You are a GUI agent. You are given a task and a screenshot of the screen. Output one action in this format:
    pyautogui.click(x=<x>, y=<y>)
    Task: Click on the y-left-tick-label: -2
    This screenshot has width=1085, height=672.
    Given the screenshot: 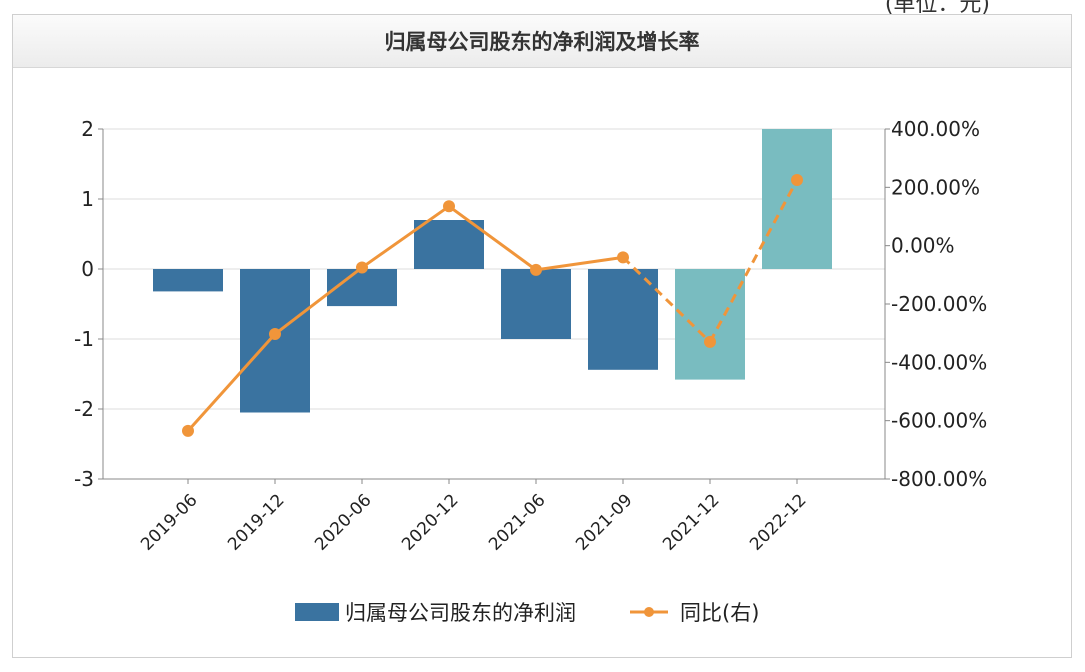 What is the action you would take?
    pyautogui.click(x=84, y=409)
    